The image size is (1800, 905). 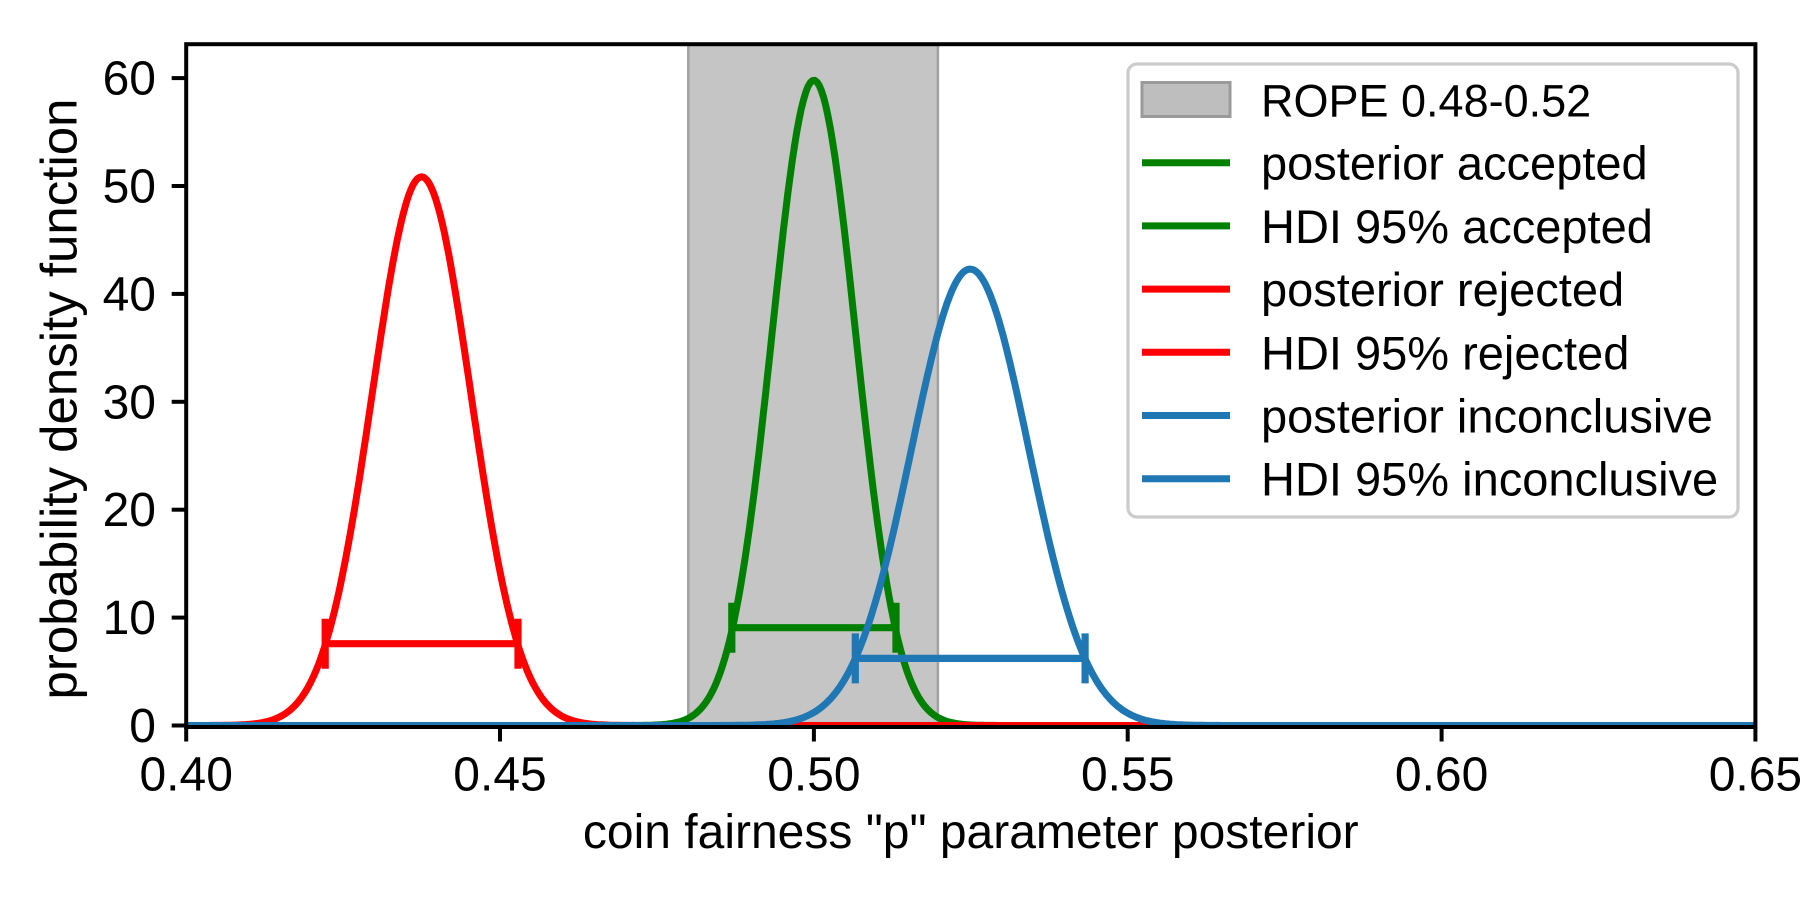 I want to click on svg-text: posterior inconclusive, so click(x=1487, y=416).